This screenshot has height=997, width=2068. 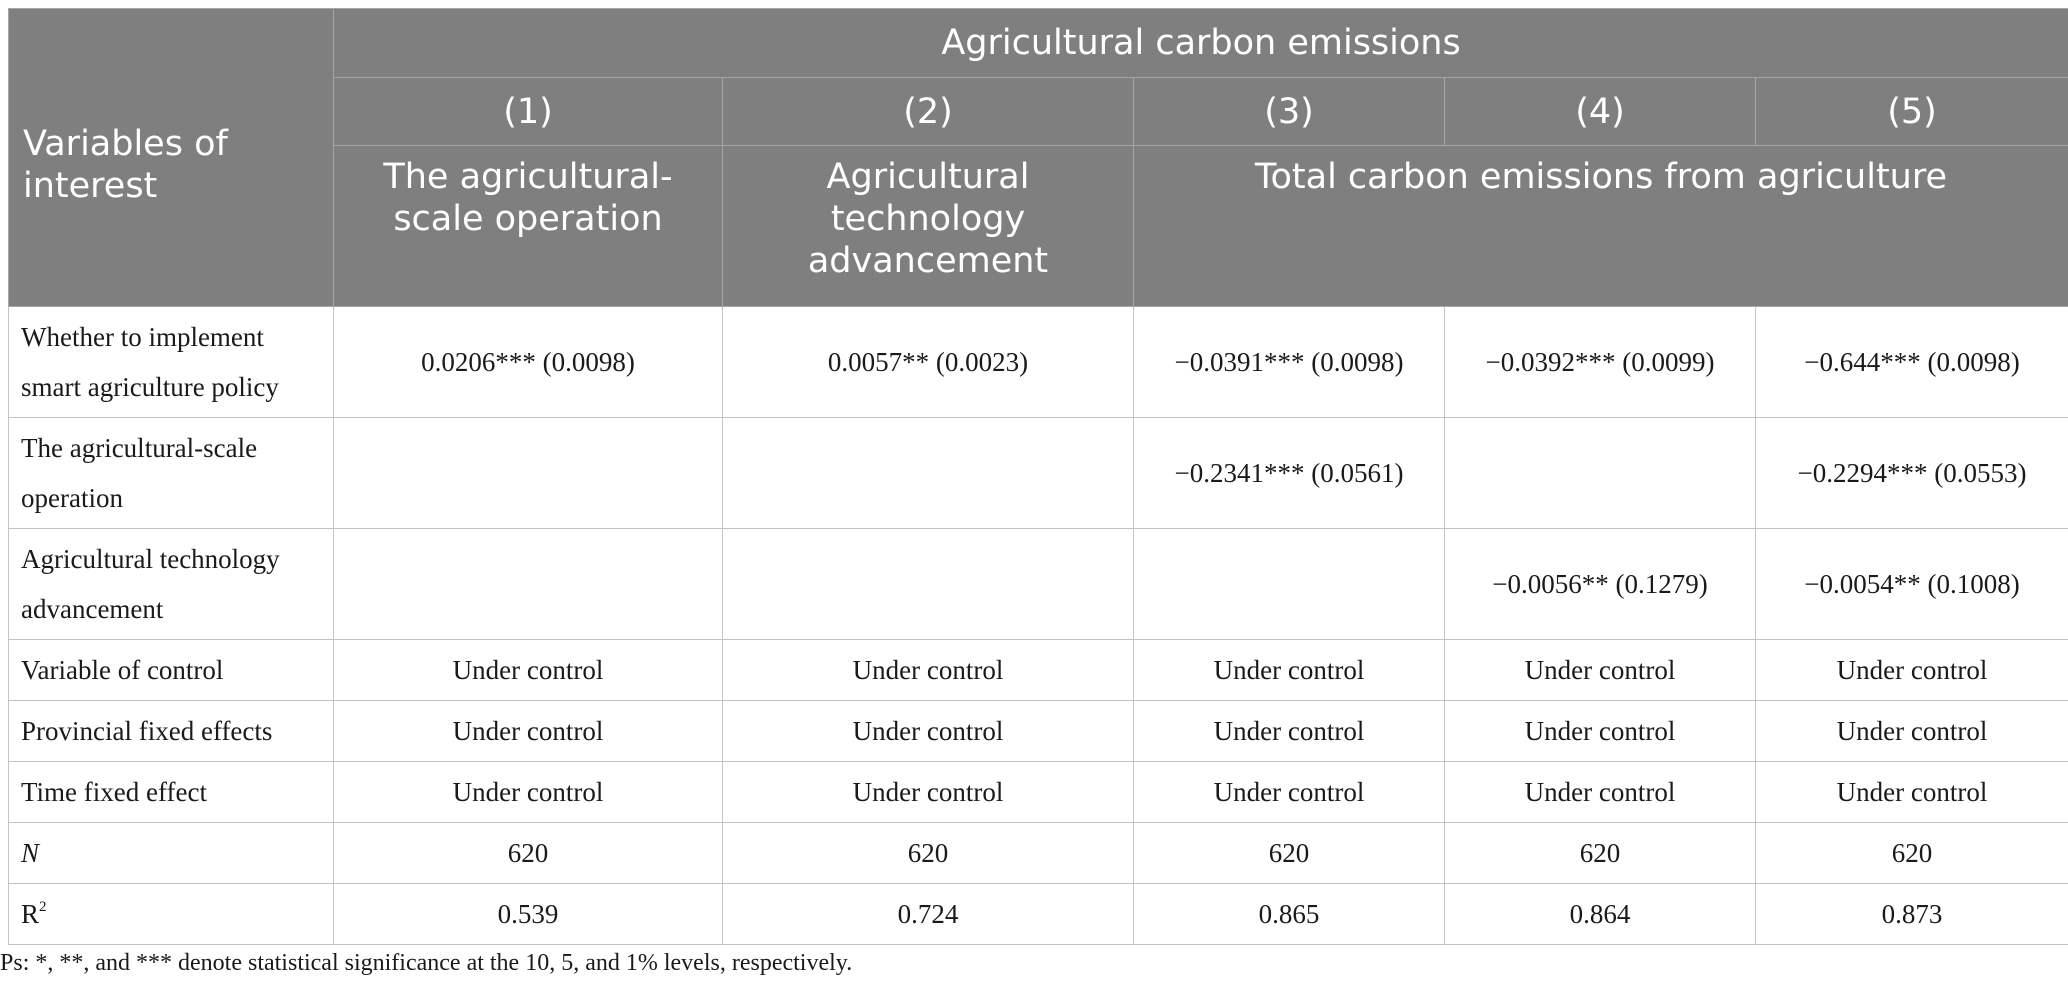 I want to click on row-label-time-fe: Time fixed effect, so click(x=171, y=792).